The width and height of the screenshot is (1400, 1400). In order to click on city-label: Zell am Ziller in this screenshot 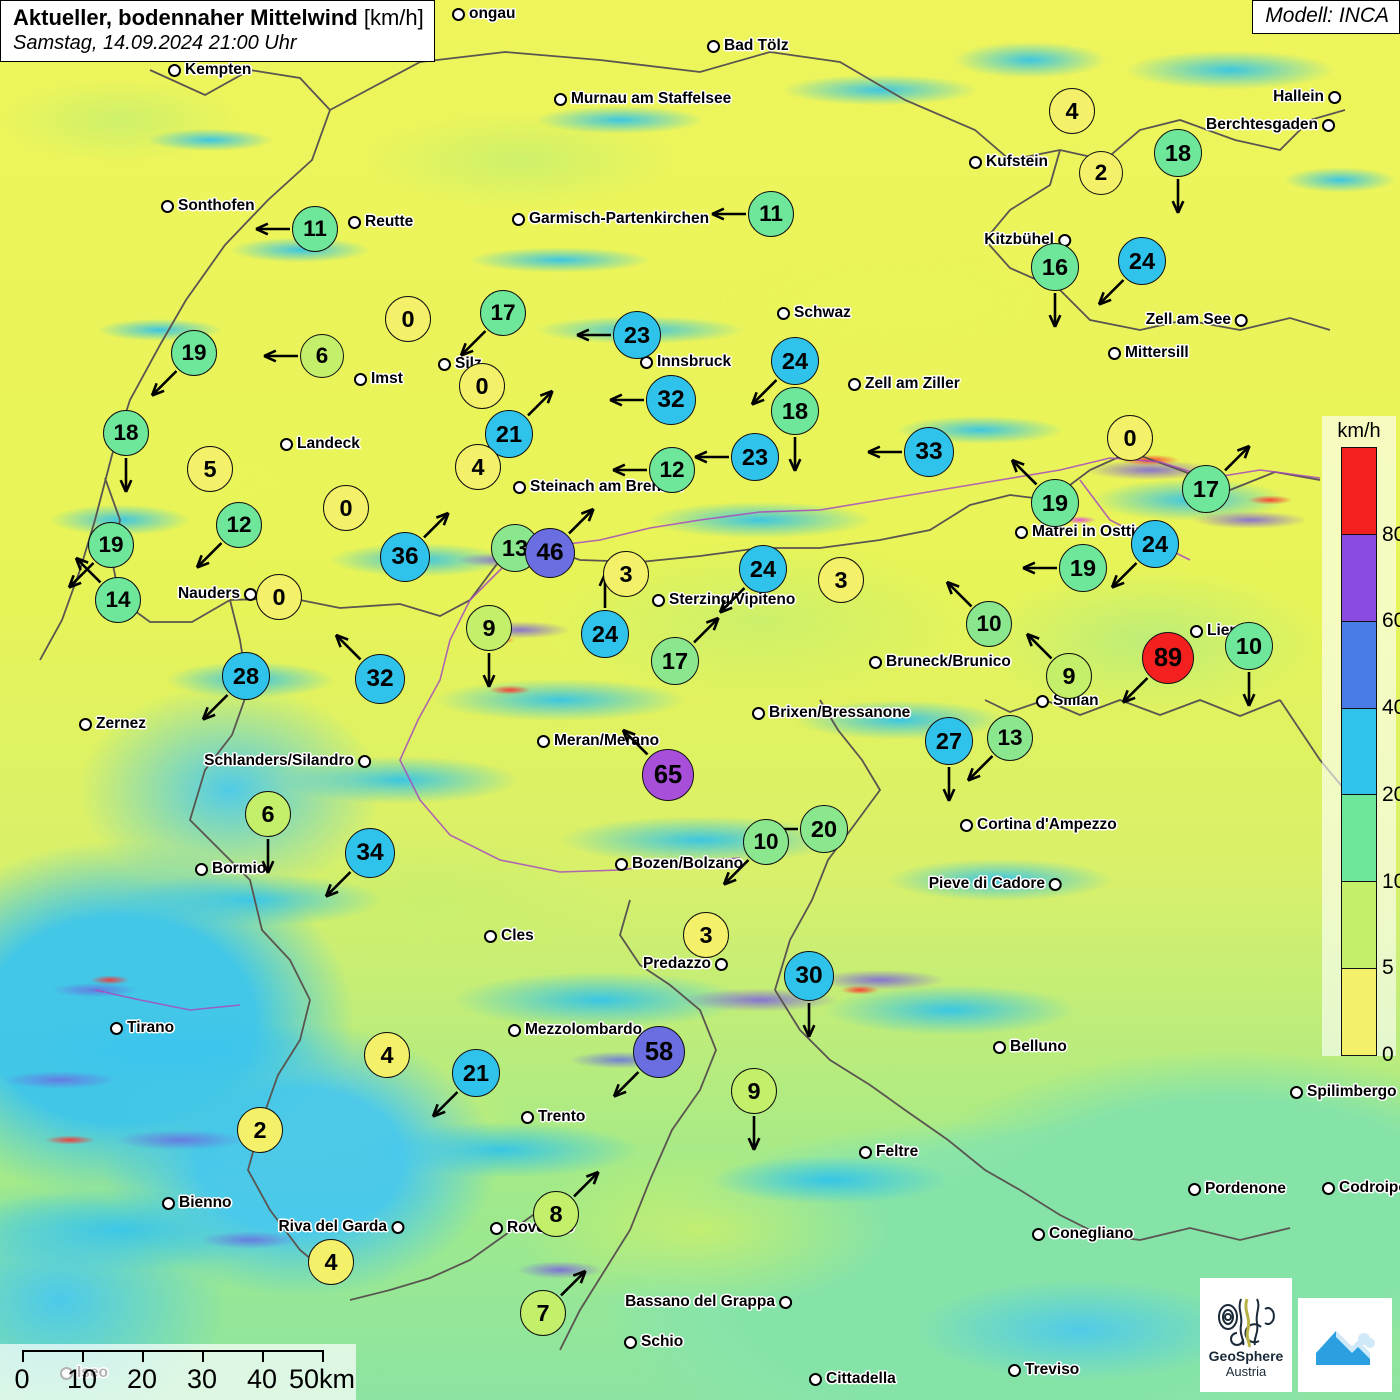, I will do `click(904, 384)`.